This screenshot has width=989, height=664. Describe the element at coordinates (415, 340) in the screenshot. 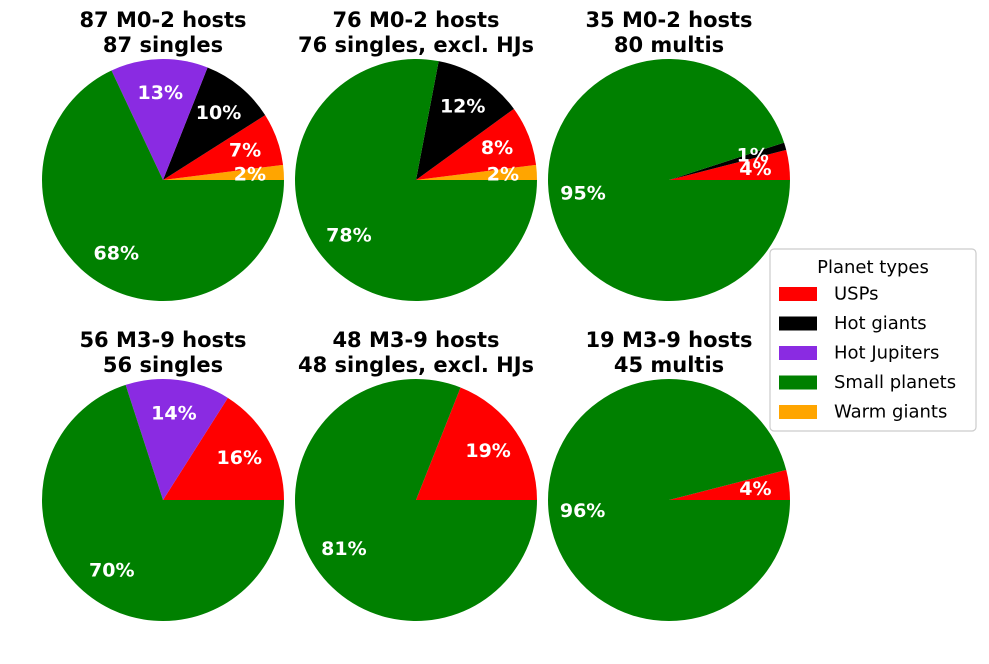

I see `panel-title-line1: 48 M3-9 hosts` at that location.